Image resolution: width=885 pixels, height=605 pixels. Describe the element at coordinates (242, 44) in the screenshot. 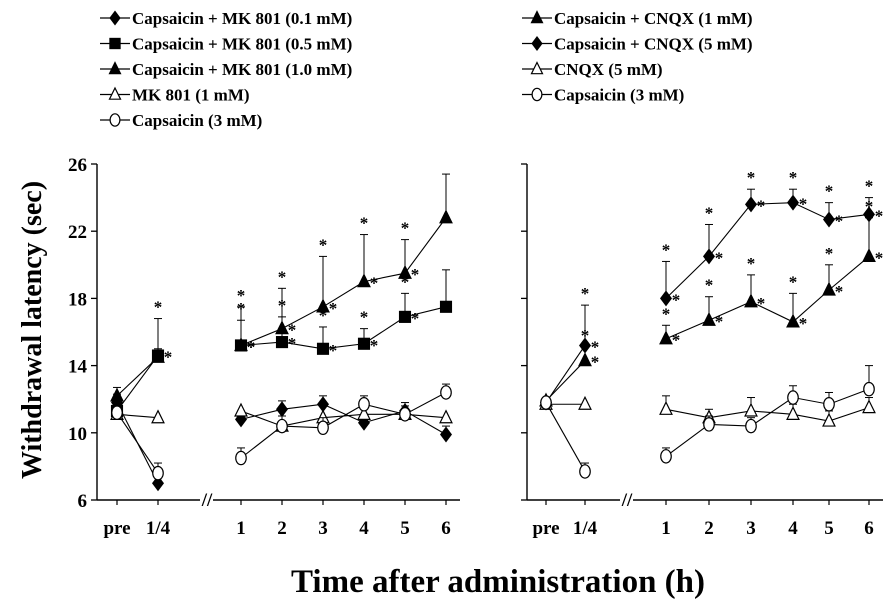

I see `legend-label: Capsaicin + MK 801 (0.5 mM)` at that location.